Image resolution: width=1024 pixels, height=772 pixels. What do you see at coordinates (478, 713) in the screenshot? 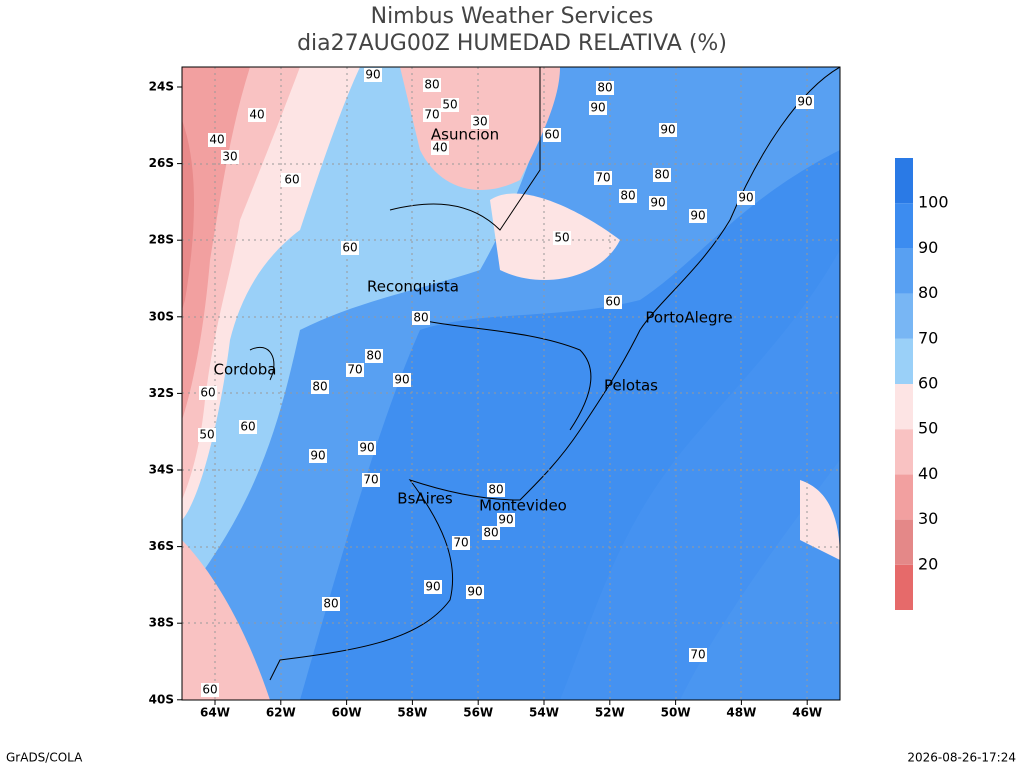
I see `x-tick-label: 56W` at bounding box center [478, 713].